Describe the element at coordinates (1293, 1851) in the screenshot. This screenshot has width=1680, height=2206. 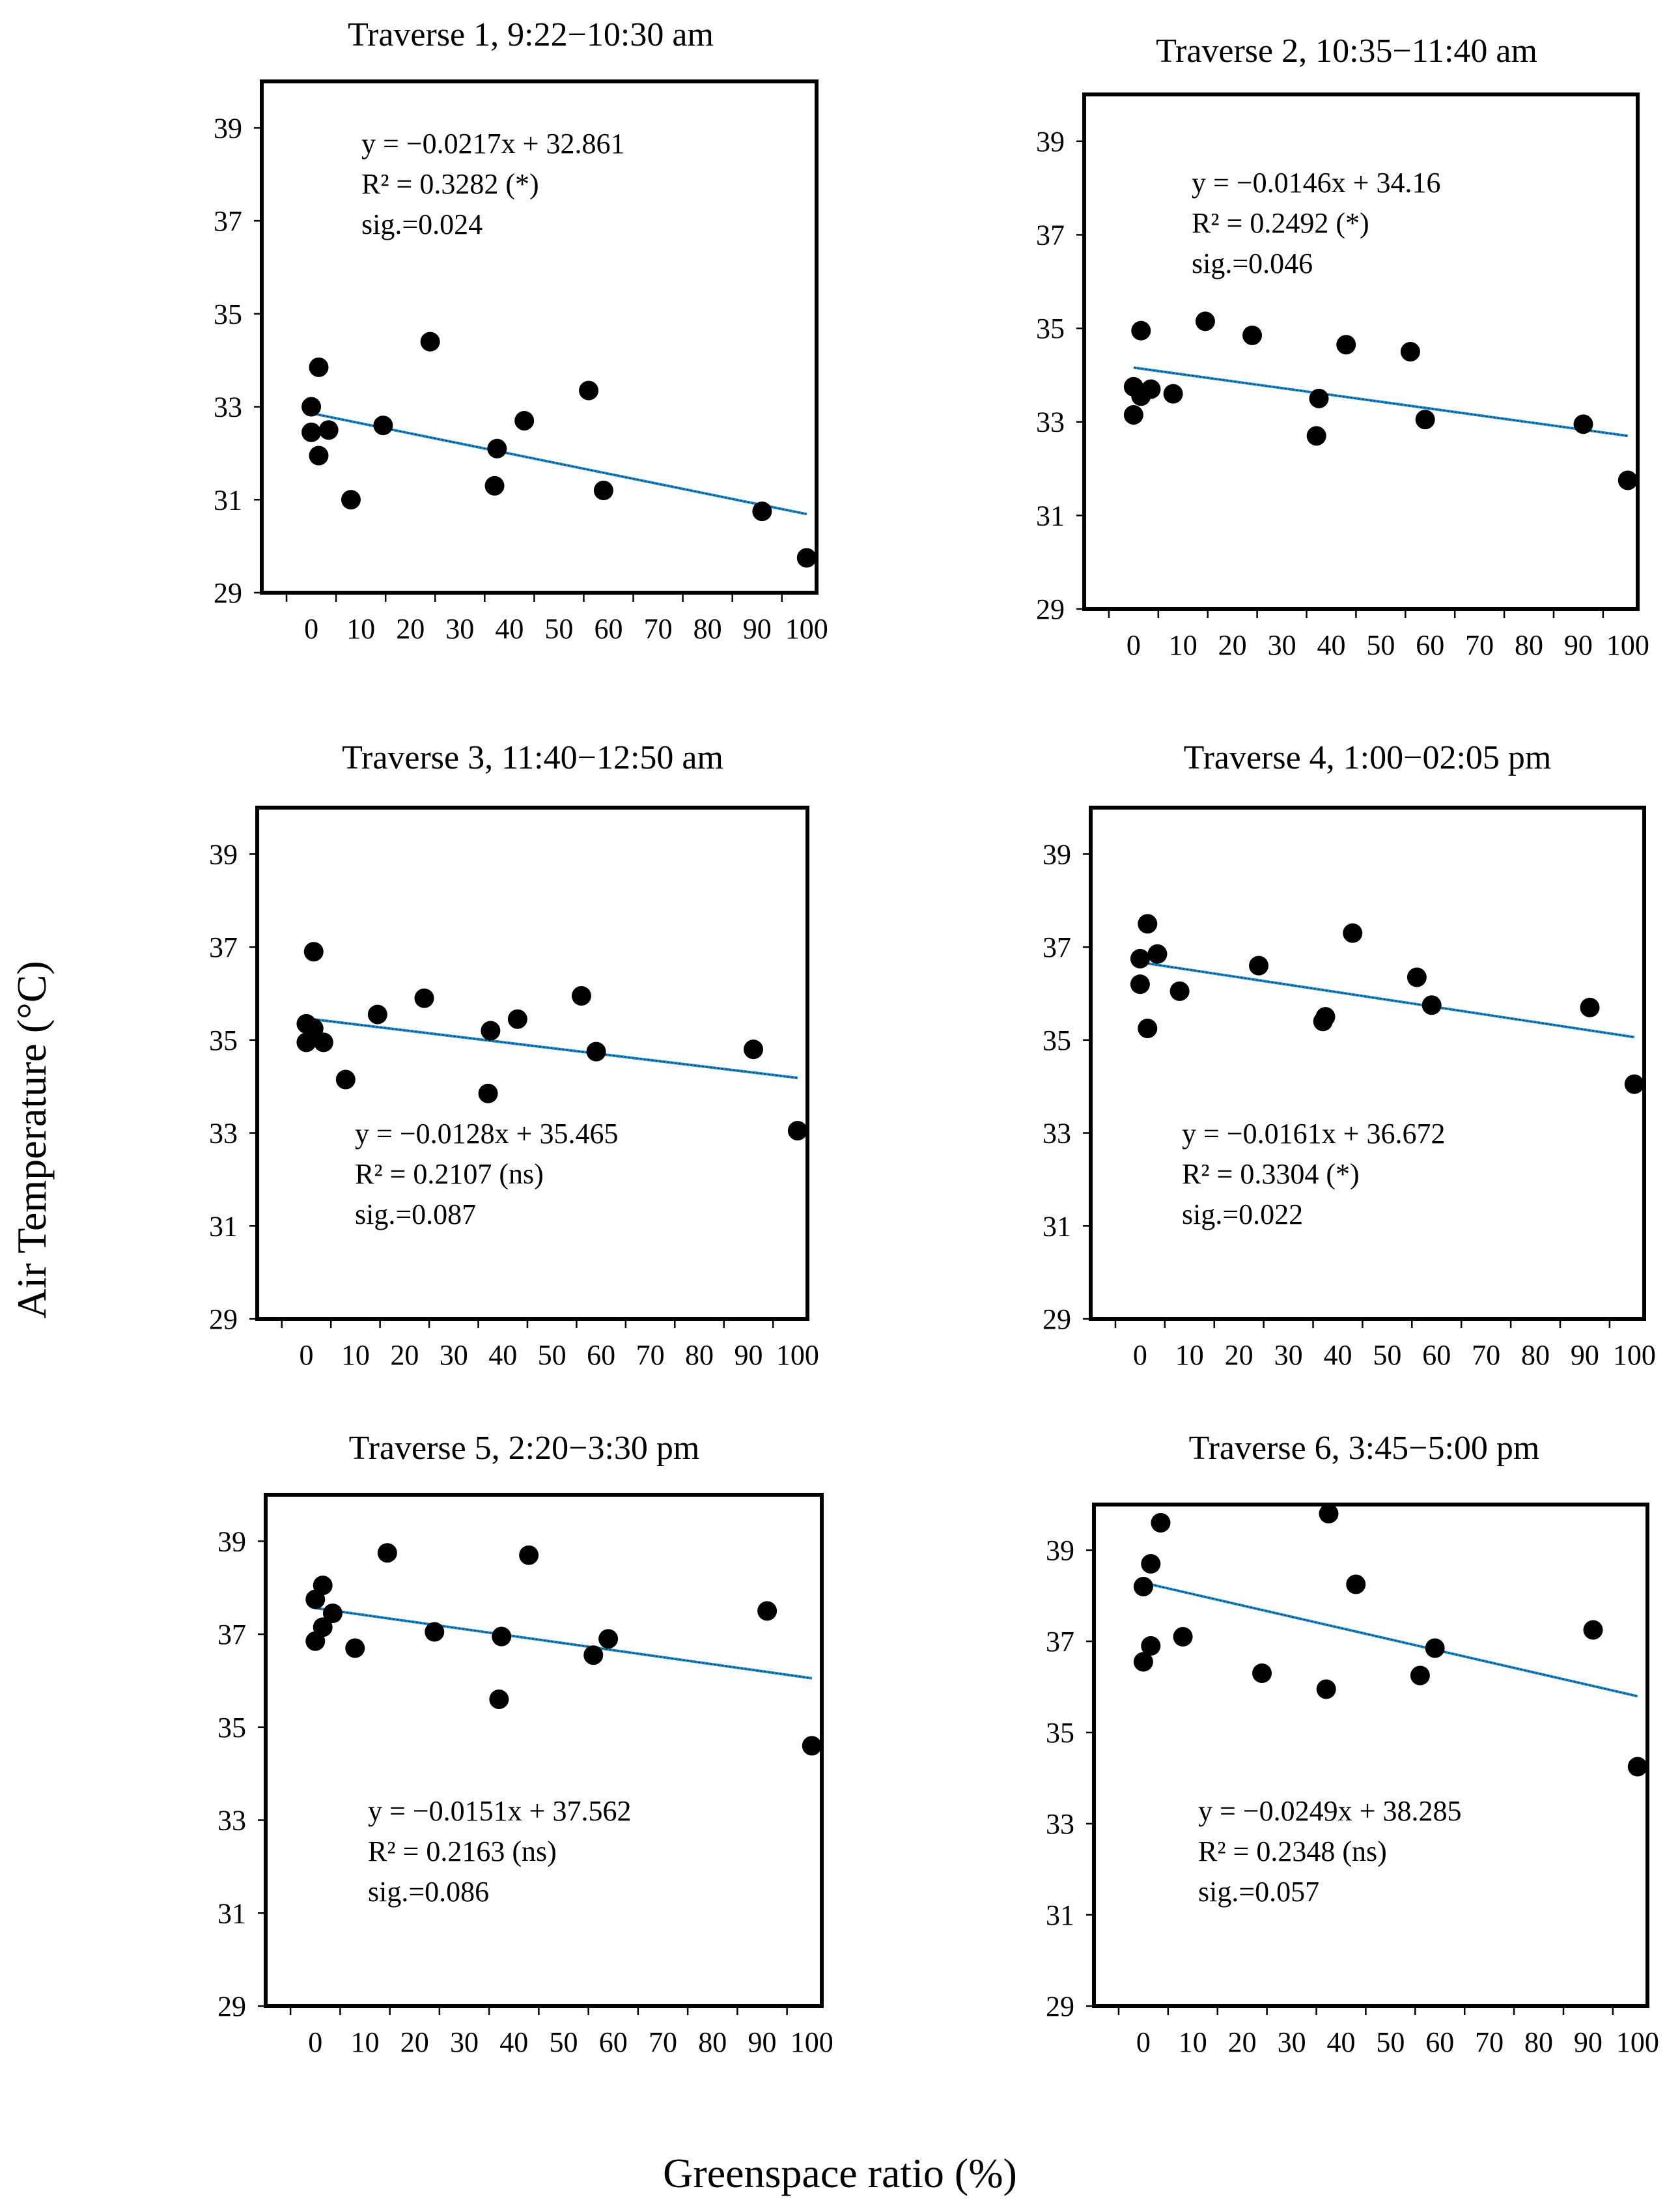
I see `regression-annotation-line: R² = 0.2348 (ns)` at that location.